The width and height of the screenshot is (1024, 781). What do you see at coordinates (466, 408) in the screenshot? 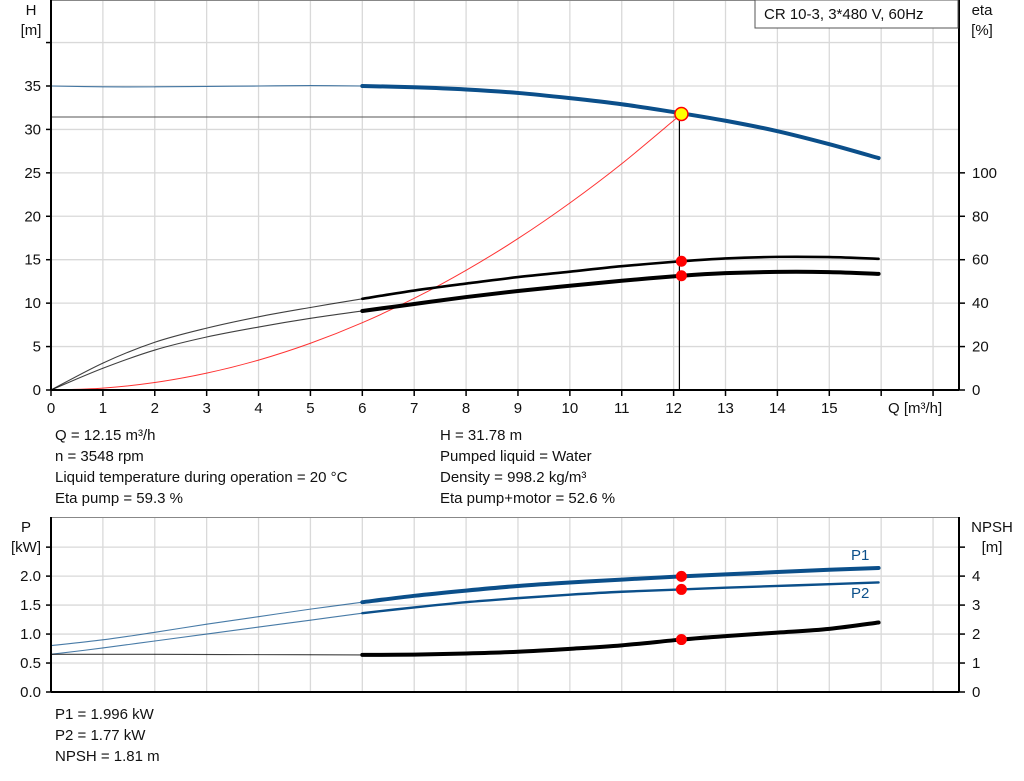
I see `x-tick-label: 8` at bounding box center [466, 408].